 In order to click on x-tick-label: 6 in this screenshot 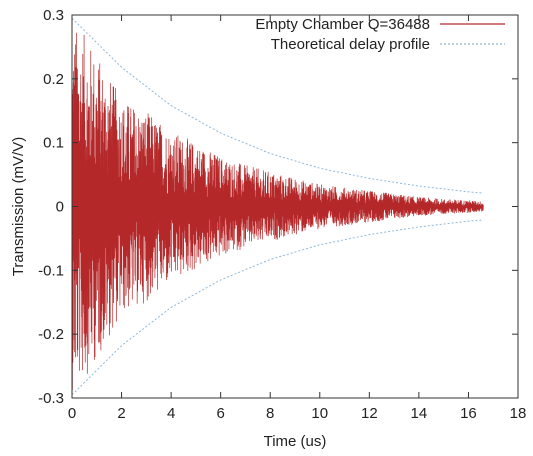, I will do `click(220, 413)`.